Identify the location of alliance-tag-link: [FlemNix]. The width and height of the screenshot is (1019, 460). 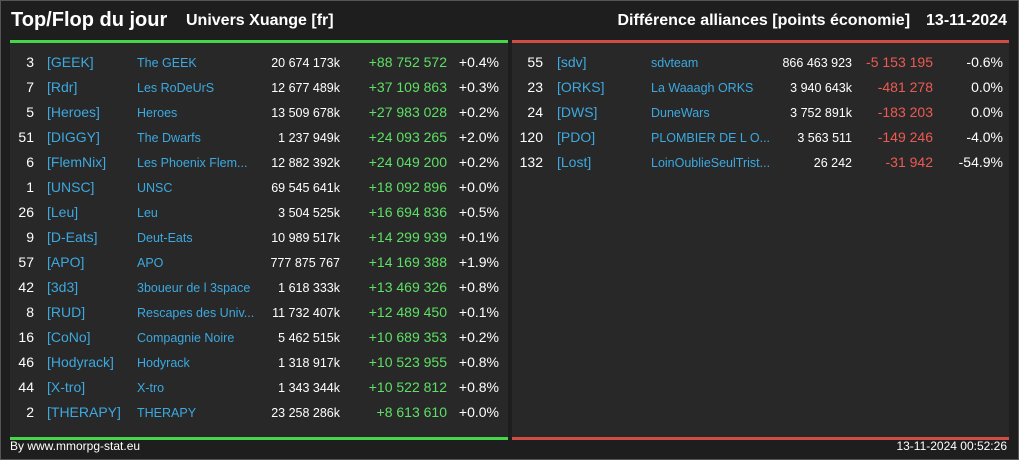
(77, 162).